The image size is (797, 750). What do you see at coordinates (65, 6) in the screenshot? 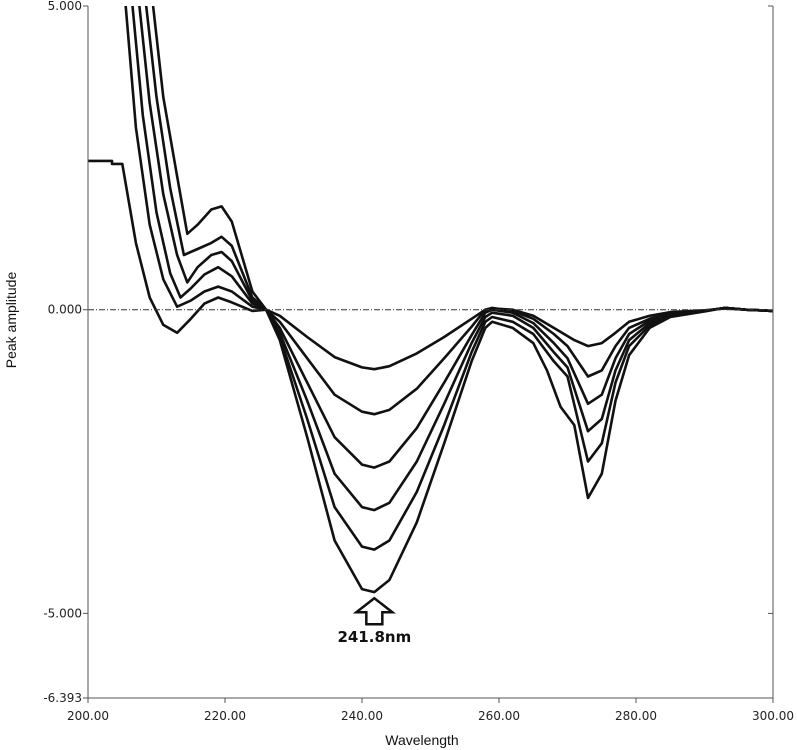
I see `y-tick-label: 5.000` at bounding box center [65, 6].